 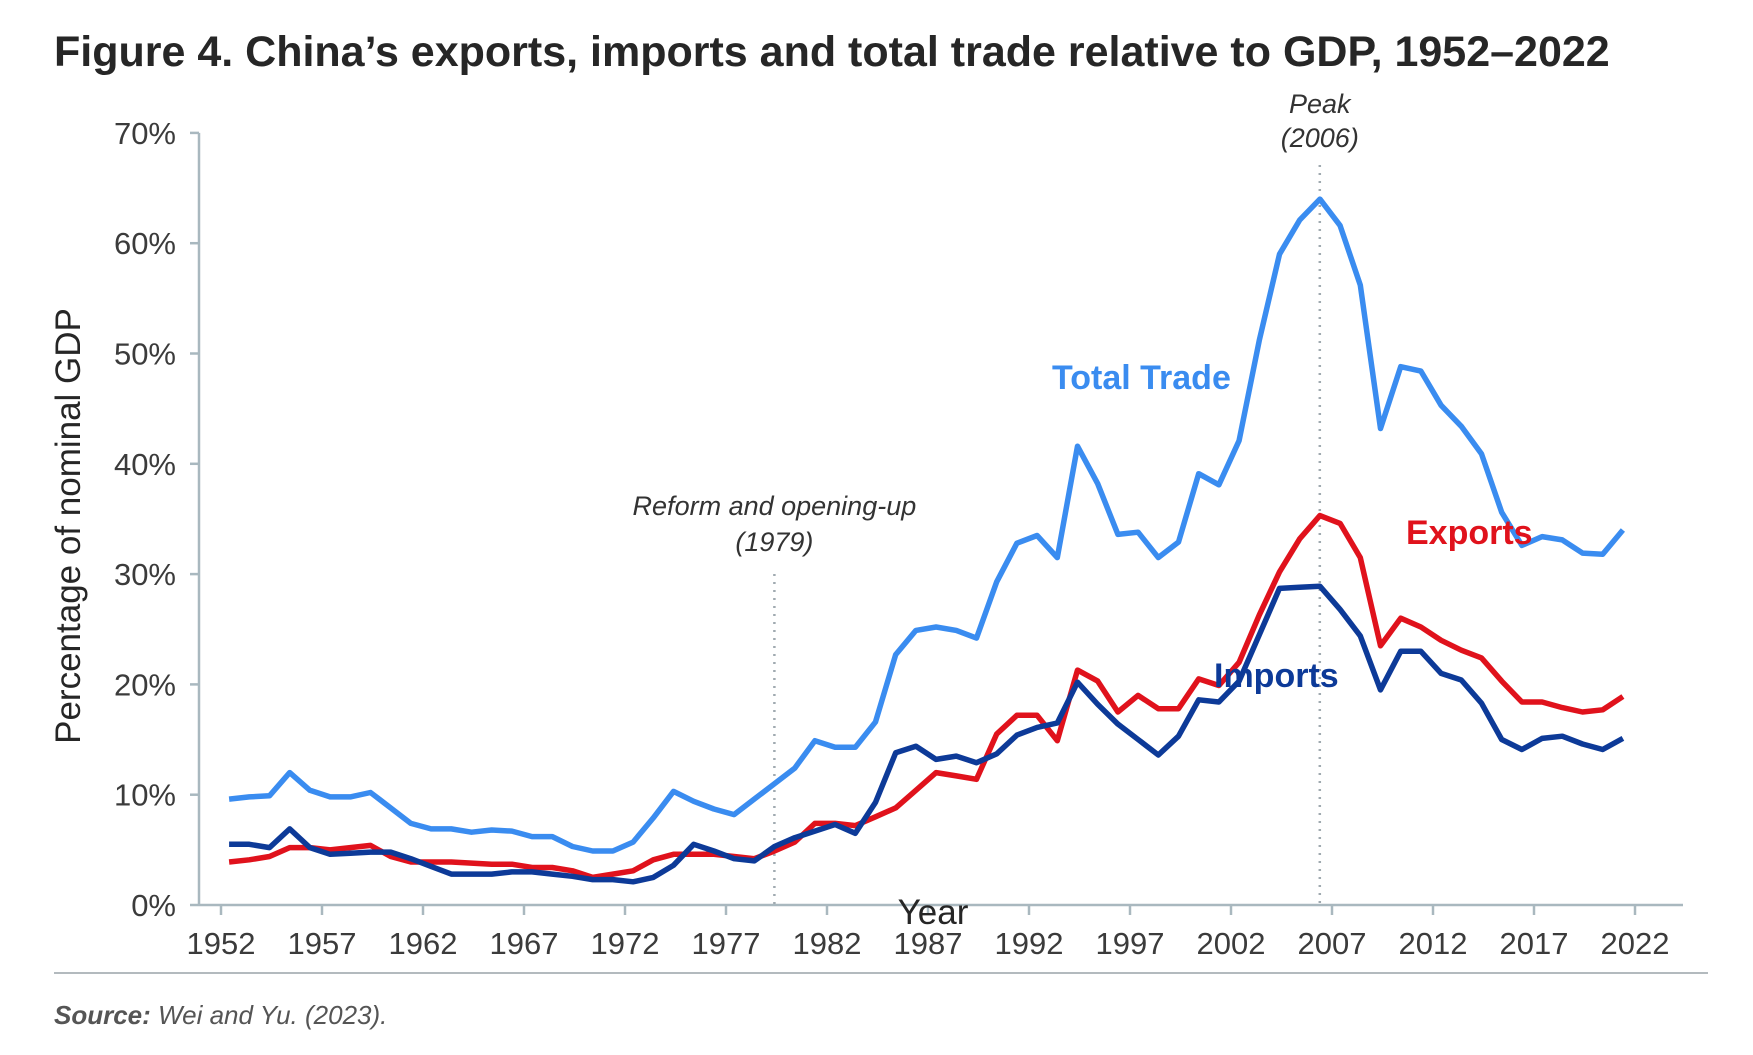 I want to click on x-tick-label: 2012, so click(x=1433, y=943).